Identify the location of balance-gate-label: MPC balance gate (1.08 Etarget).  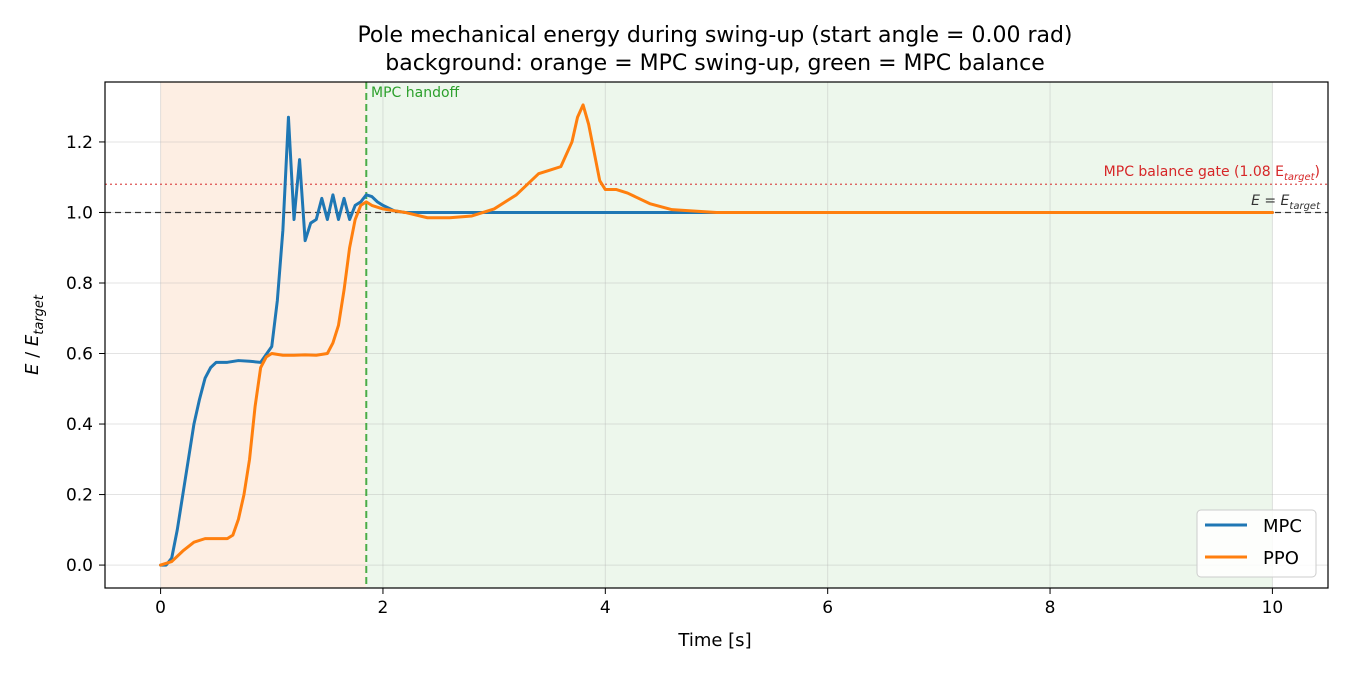
(1212, 173).